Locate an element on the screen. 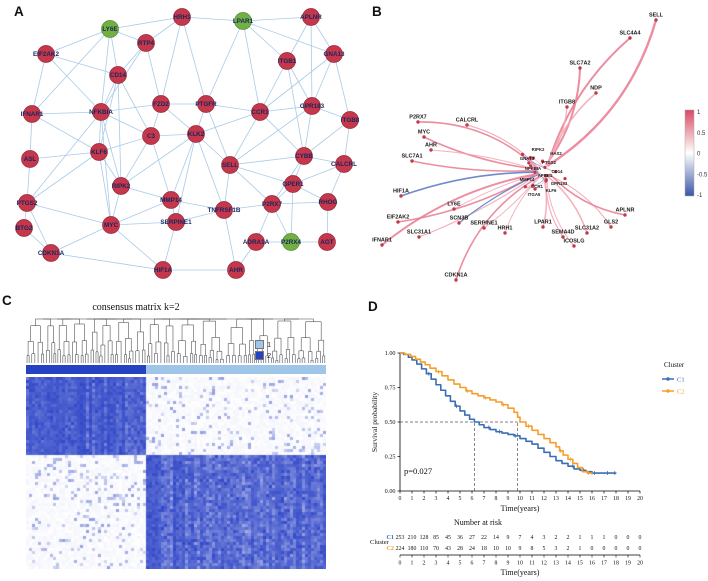 The height and width of the screenshot is (581, 708). gene-label: NFKBIA is located at coordinates (101, 112).